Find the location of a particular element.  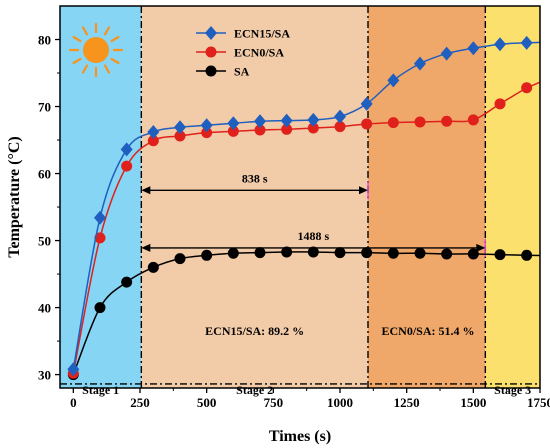

y-tick-label: 60 is located at coordinates (44, 174).